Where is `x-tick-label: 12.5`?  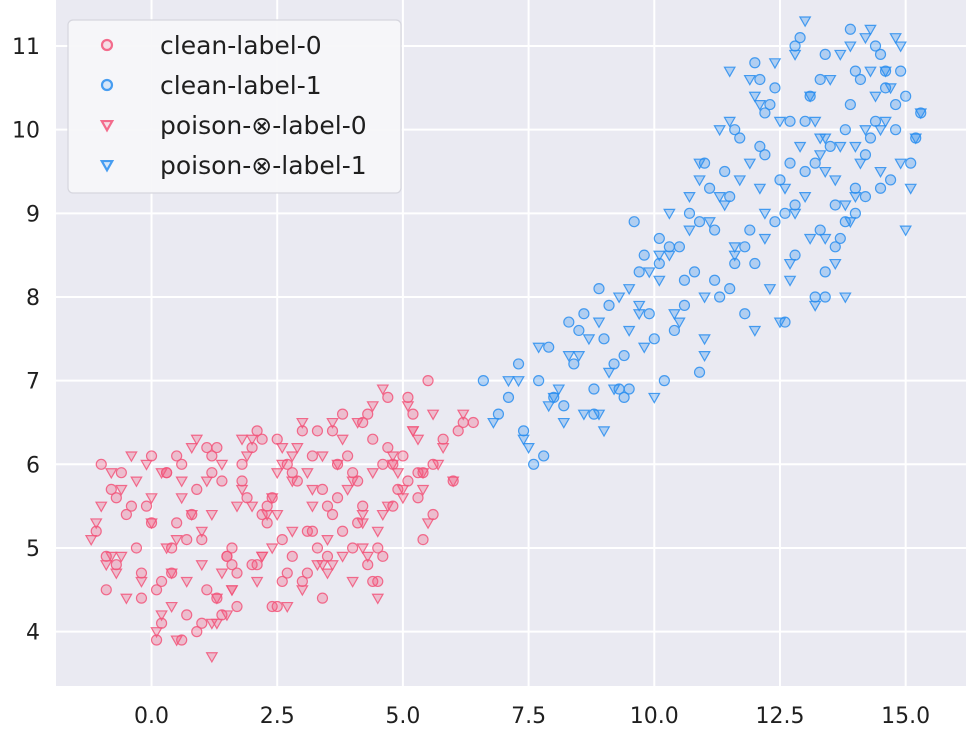 x-tick-label: 12.5 is located at coordinates (779, 716).